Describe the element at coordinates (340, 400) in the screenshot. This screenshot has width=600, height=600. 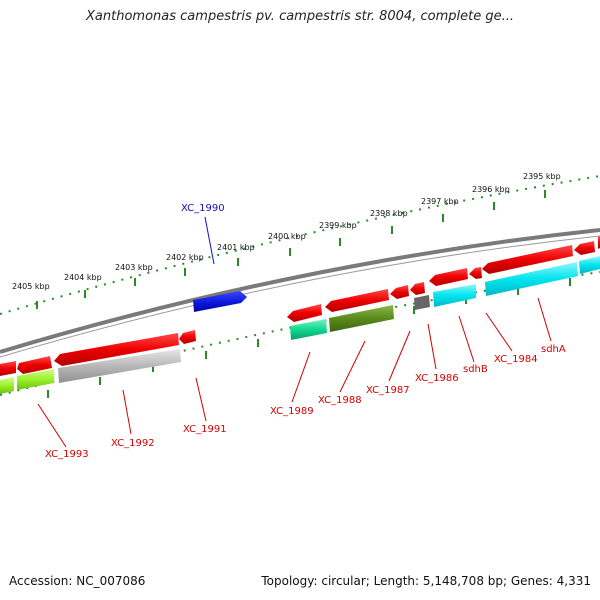
I see `label-xc-1988: XC_1988` at that location.